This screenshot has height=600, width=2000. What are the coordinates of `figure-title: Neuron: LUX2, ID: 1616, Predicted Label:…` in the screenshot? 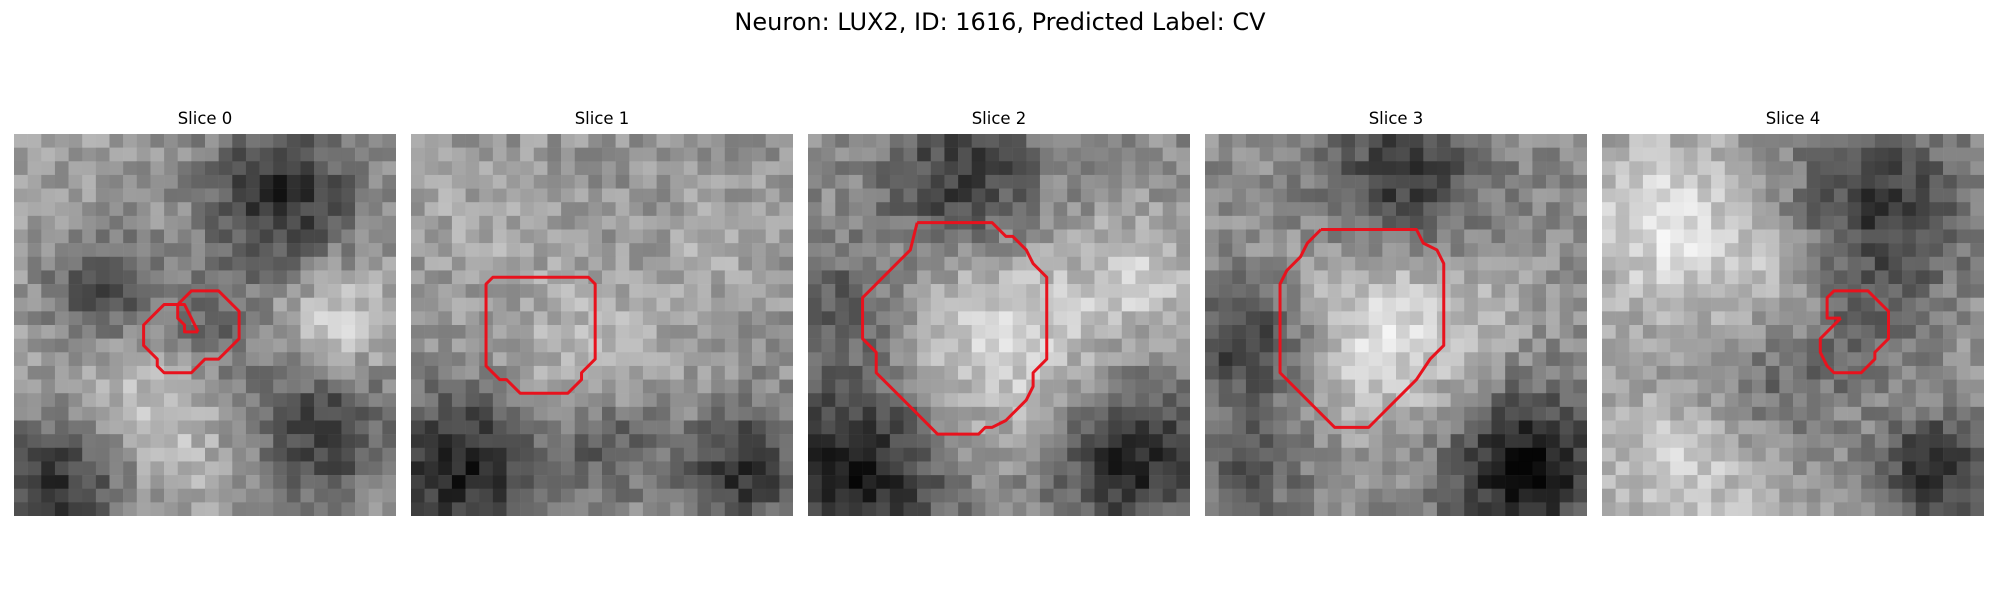 It's located at (1000, 22).